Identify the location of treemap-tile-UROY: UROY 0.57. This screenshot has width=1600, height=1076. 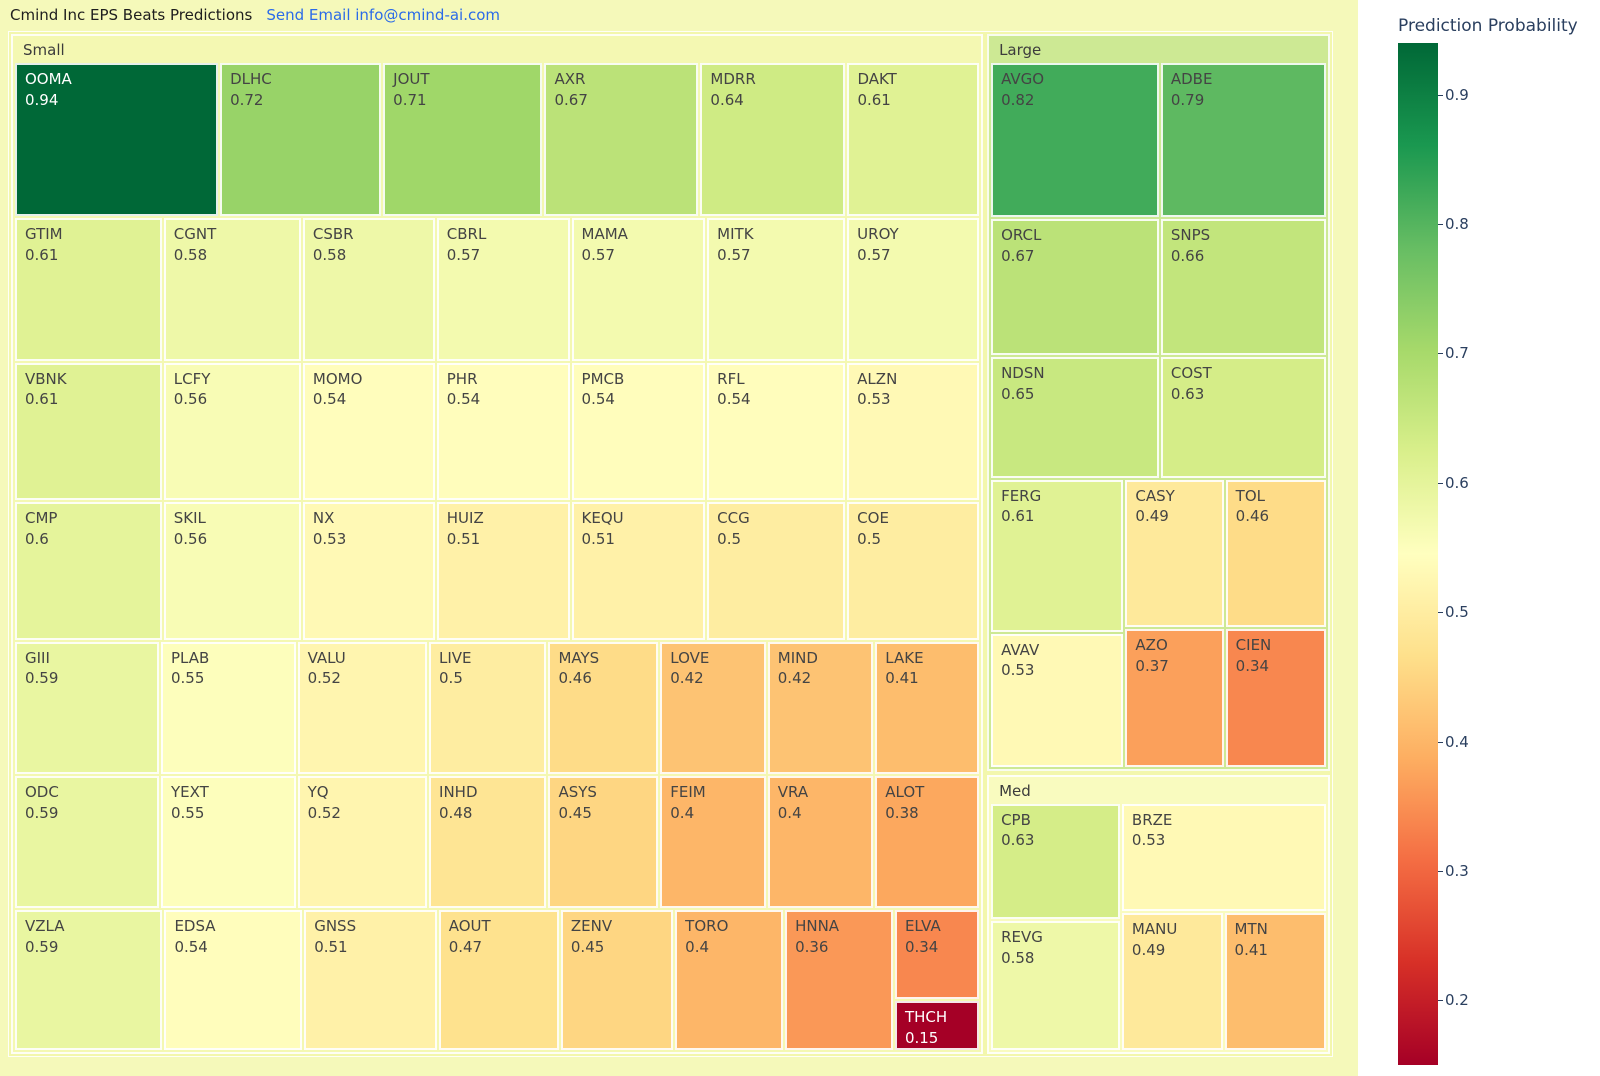
(913, 289).